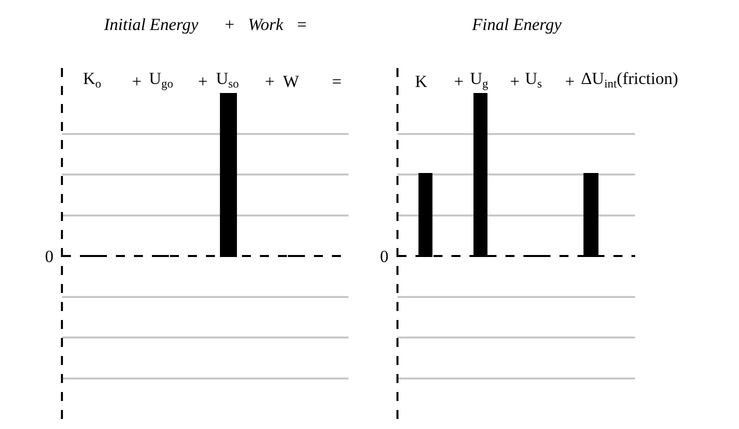  What do you see at coordinates (161, 80) in the screenshot?
I see `x-tick-label: U$_{go}$` at bounding box center [161, 80].